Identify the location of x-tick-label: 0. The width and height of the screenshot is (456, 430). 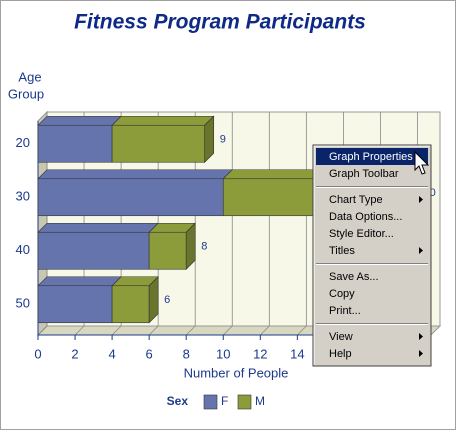
(37, 353).